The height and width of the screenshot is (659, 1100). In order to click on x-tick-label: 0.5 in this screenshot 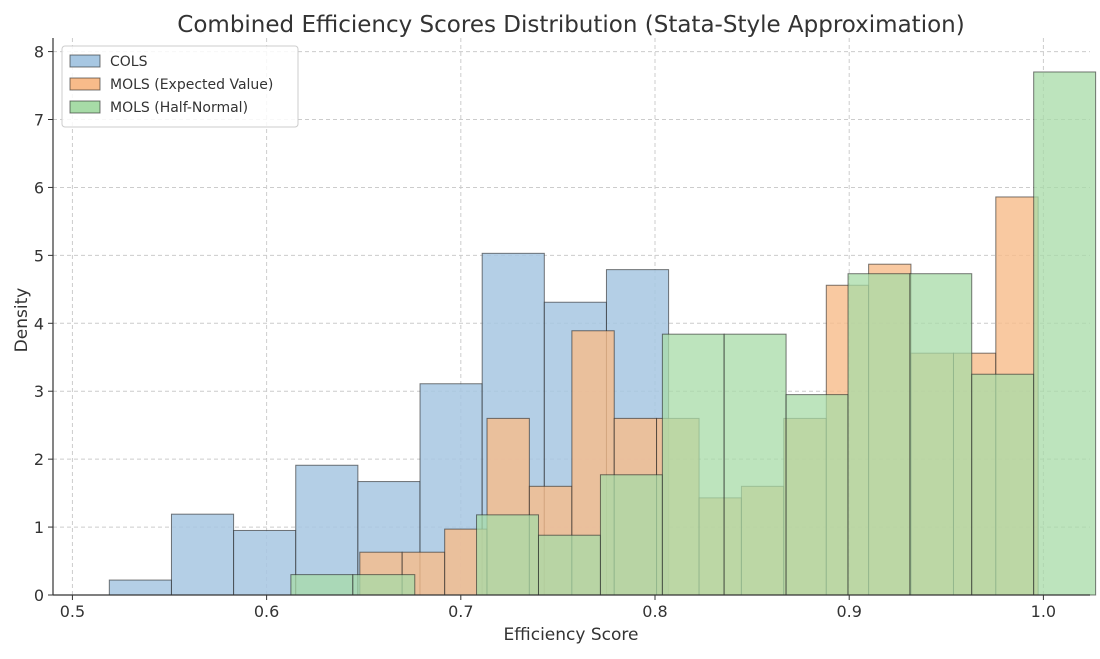, I will do `click(72, 611)`.